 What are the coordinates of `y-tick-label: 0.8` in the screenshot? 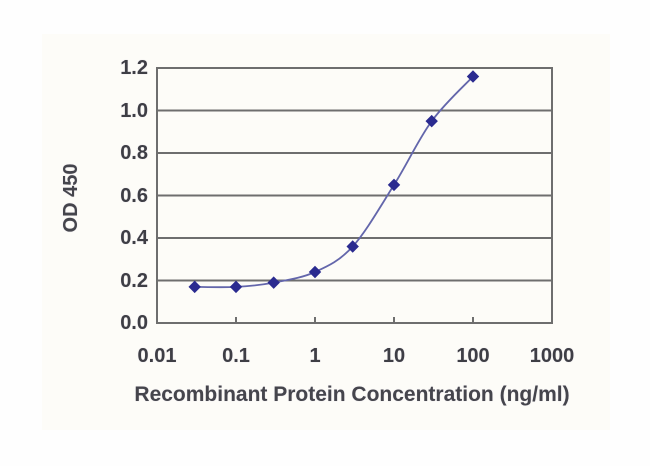 It's located at (134, 153).